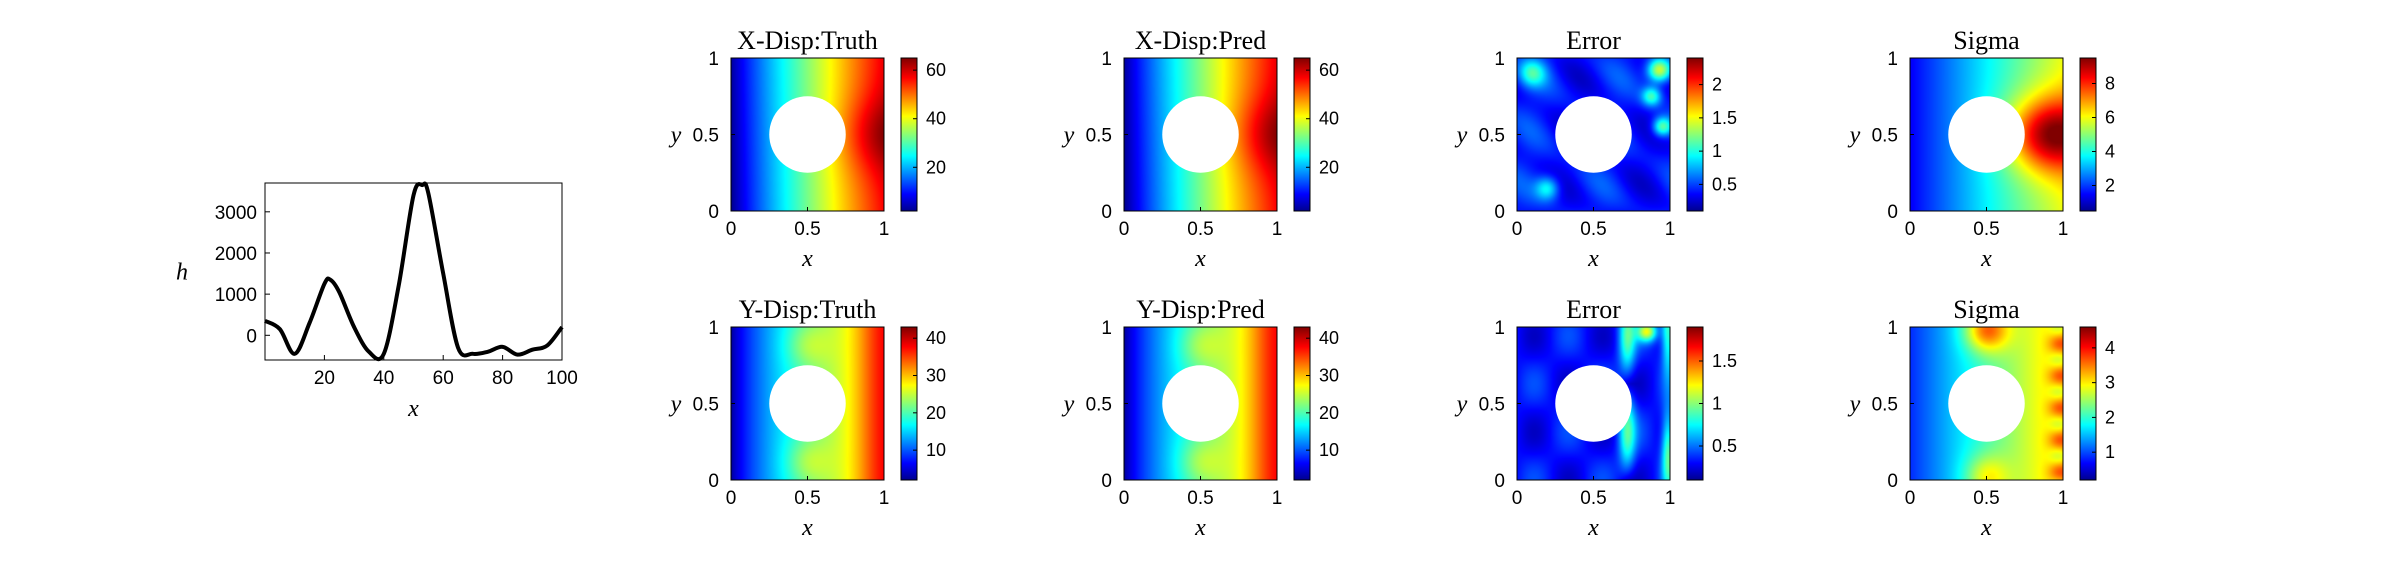 Image resolution: width=2400 pixels, height=563 pixels. Describe the element at coordinates (236, 213) in the screenshot. I see `y-tick-label: 3000` at that location.